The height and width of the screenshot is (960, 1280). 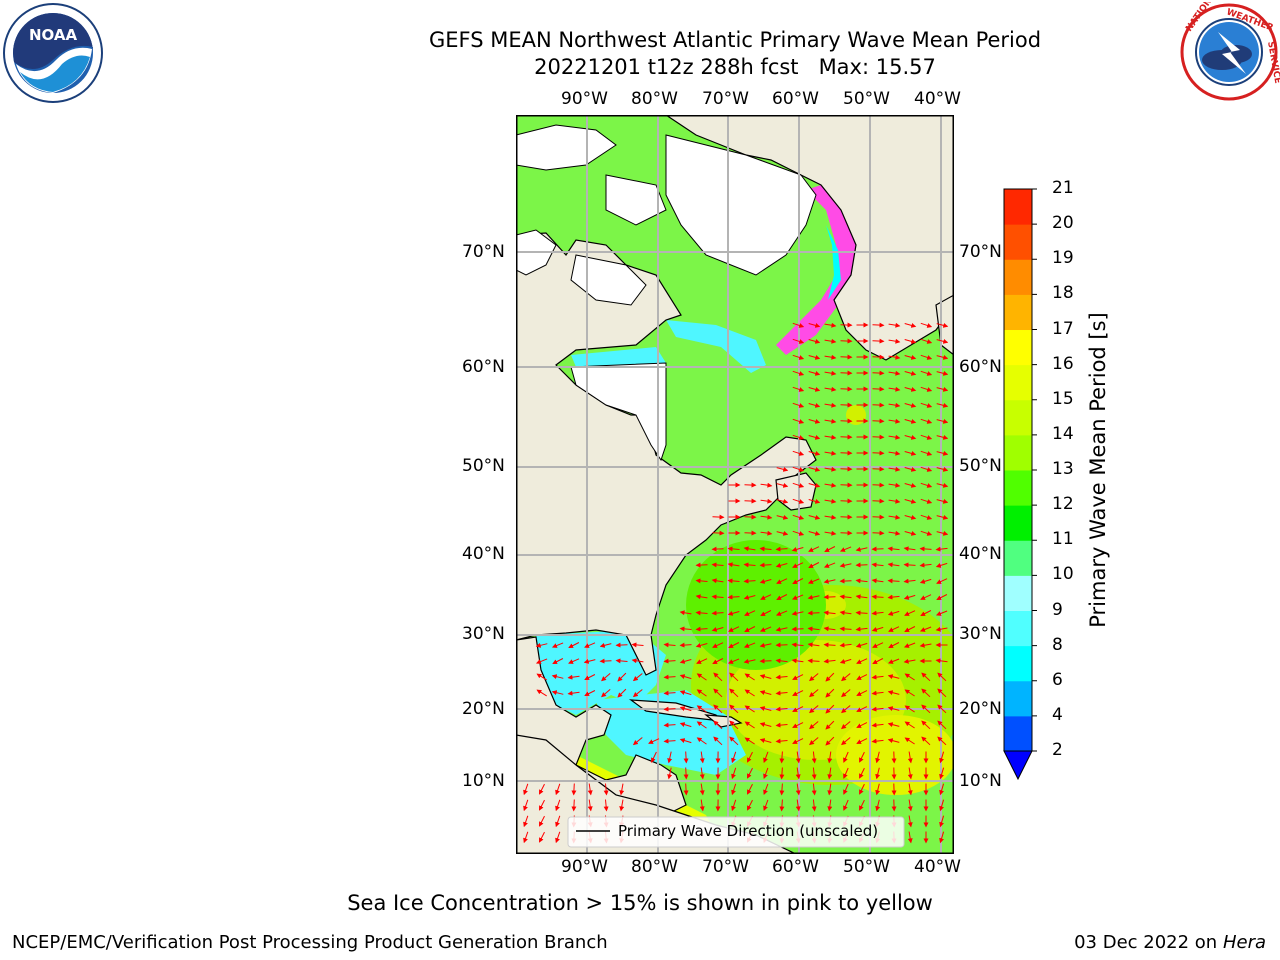 I want to click on lat-tick-right: 50°N, so click(x=980, y=466).